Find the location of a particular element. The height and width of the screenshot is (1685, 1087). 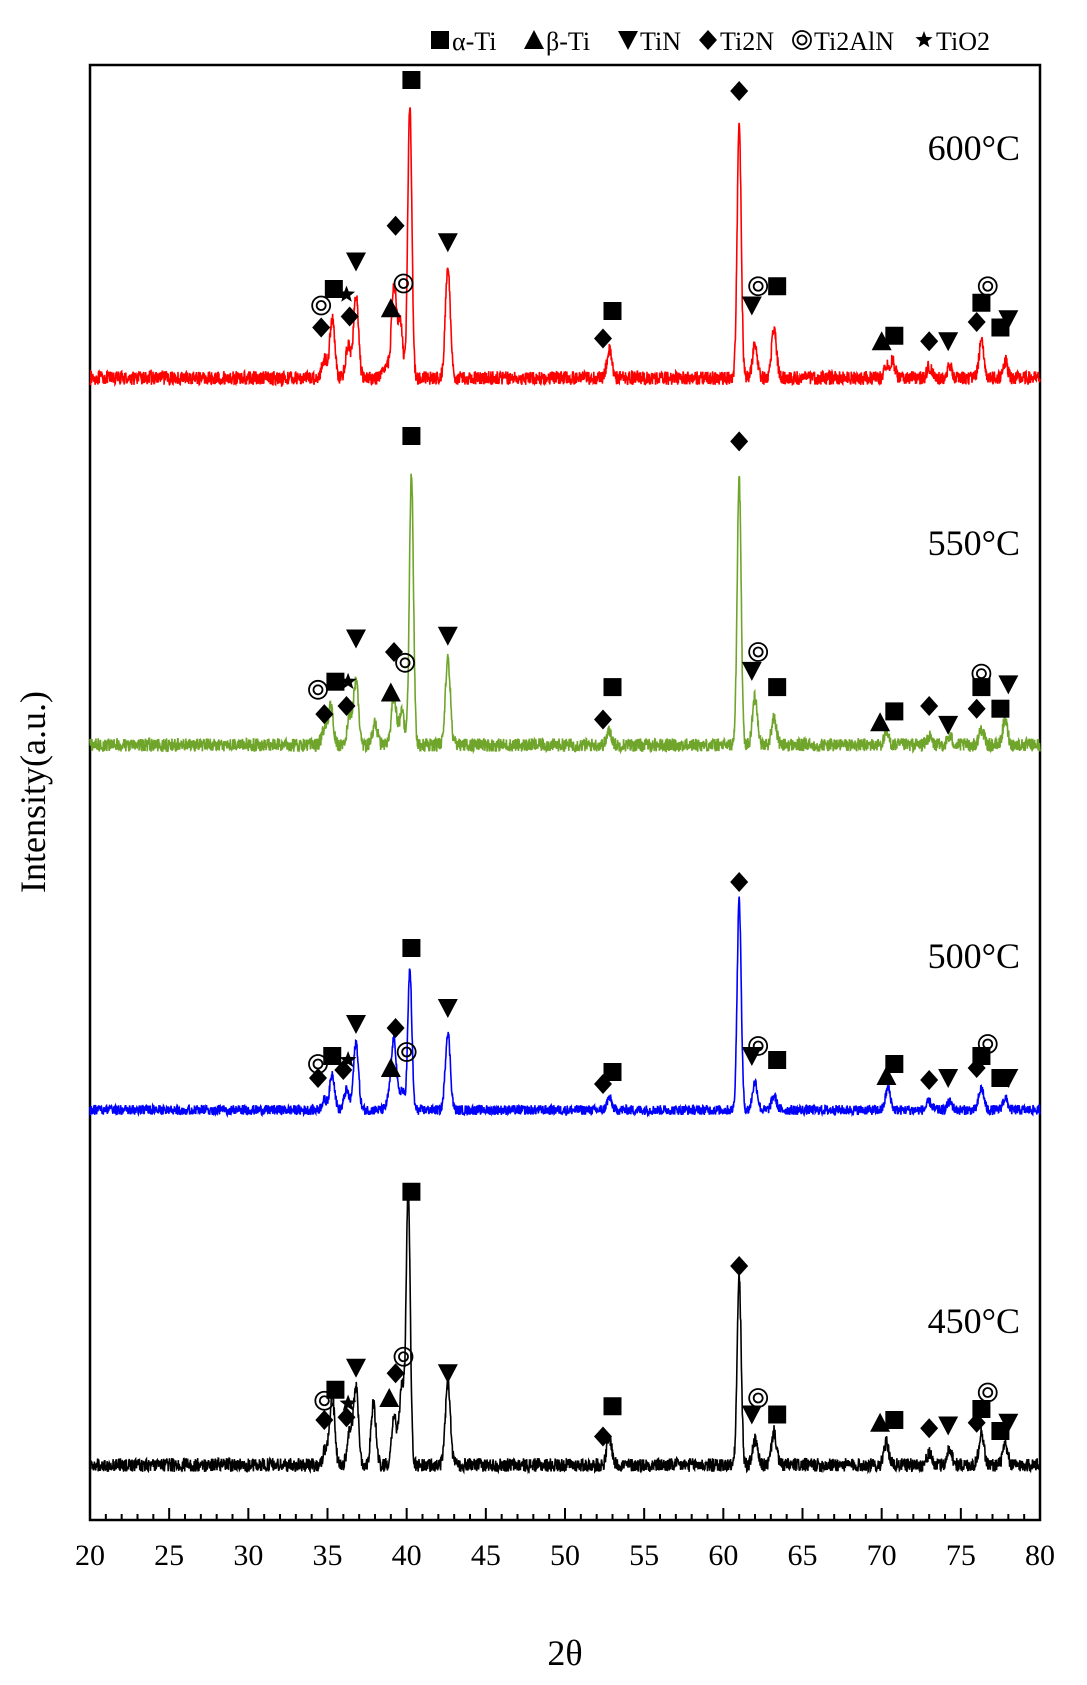

legend-label-ti2aln: Ti2AlN is located at coordinates (854, 41).